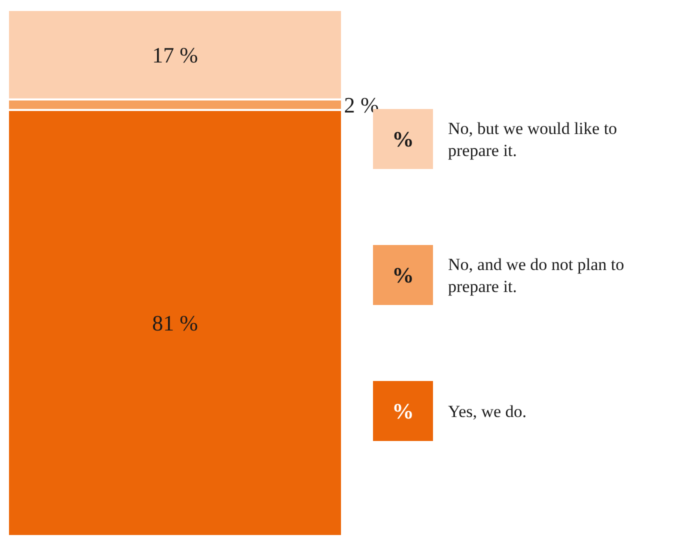  I want to click on text: No, and we do not plan to prepare it., so click(536, 275).